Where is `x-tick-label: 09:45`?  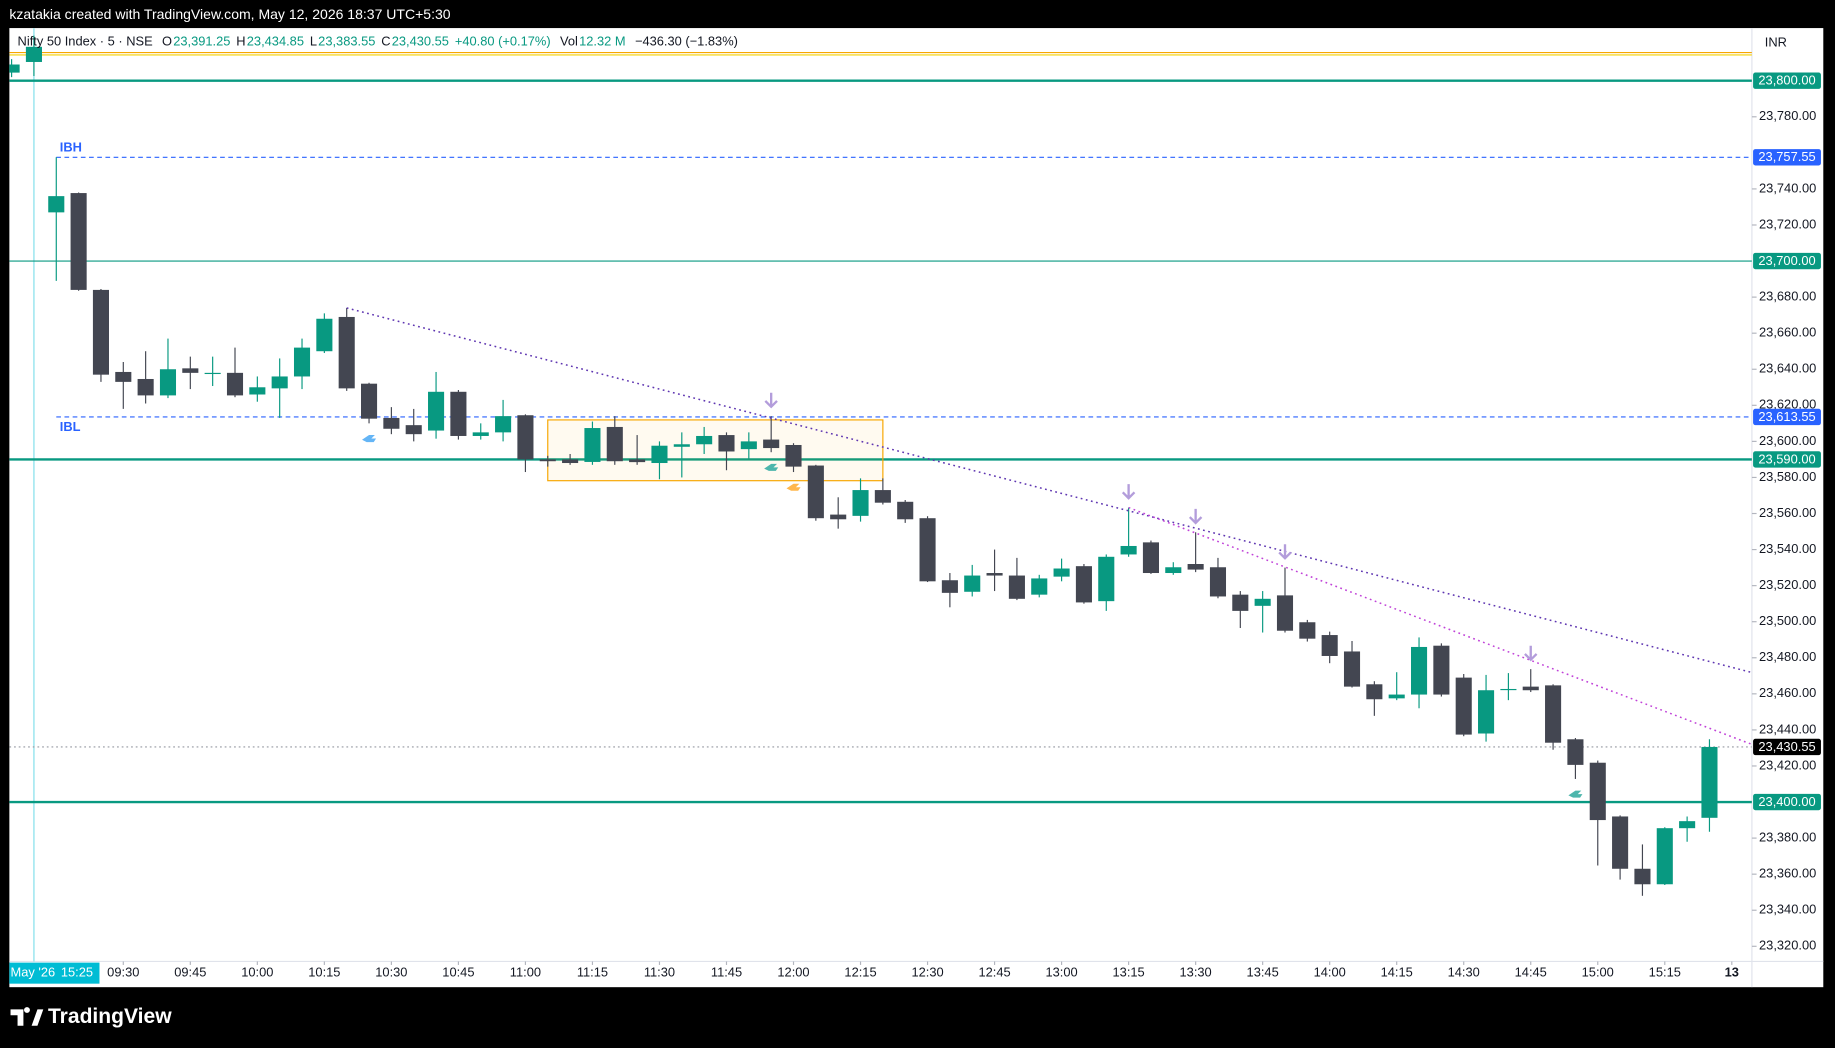 x-tick-label: 09:45 is located at coordinates (190, 972).